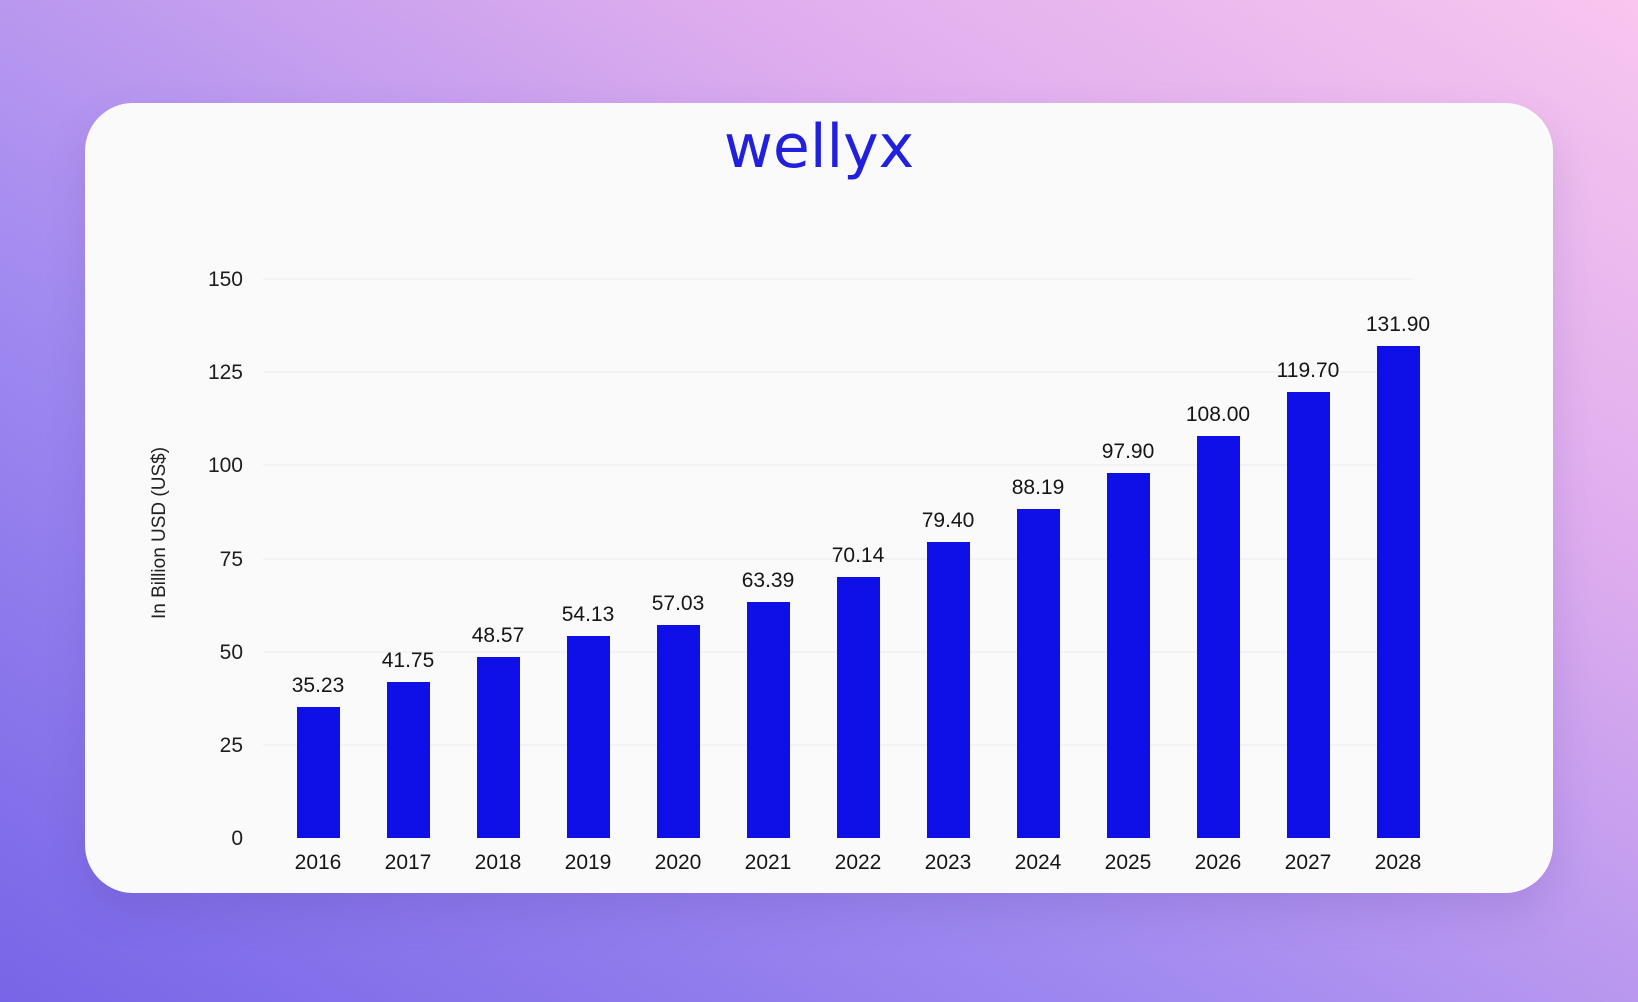 Image resolution: width=1638 pixels, height=1002 pixels. Describe the element at coordinates (237, 838) in the screenshot. I see `y-tick-label-0: 0` at that location.